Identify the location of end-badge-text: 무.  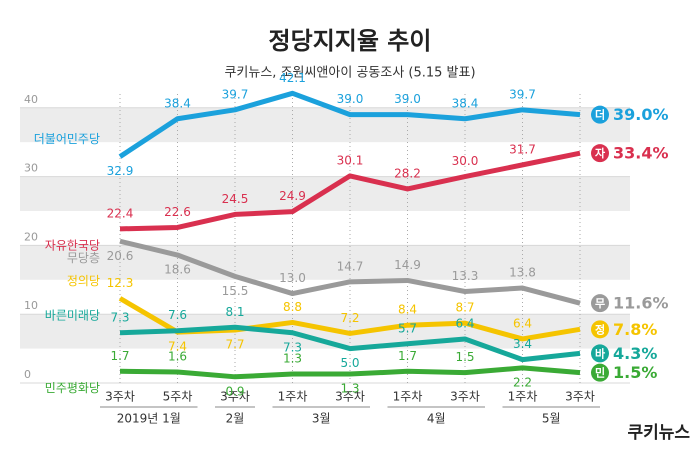
(600, 303).